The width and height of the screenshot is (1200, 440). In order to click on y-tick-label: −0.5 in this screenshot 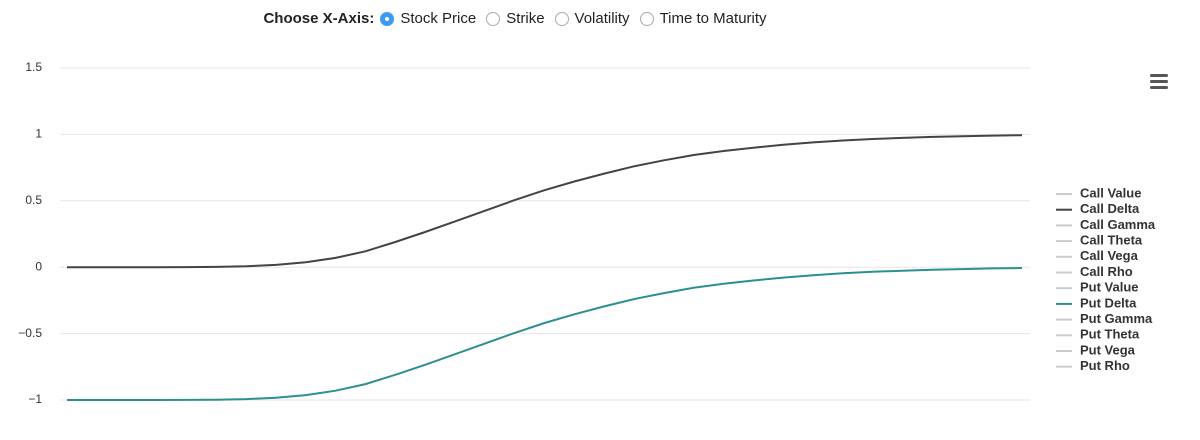, I will do `click(30, 333)`.